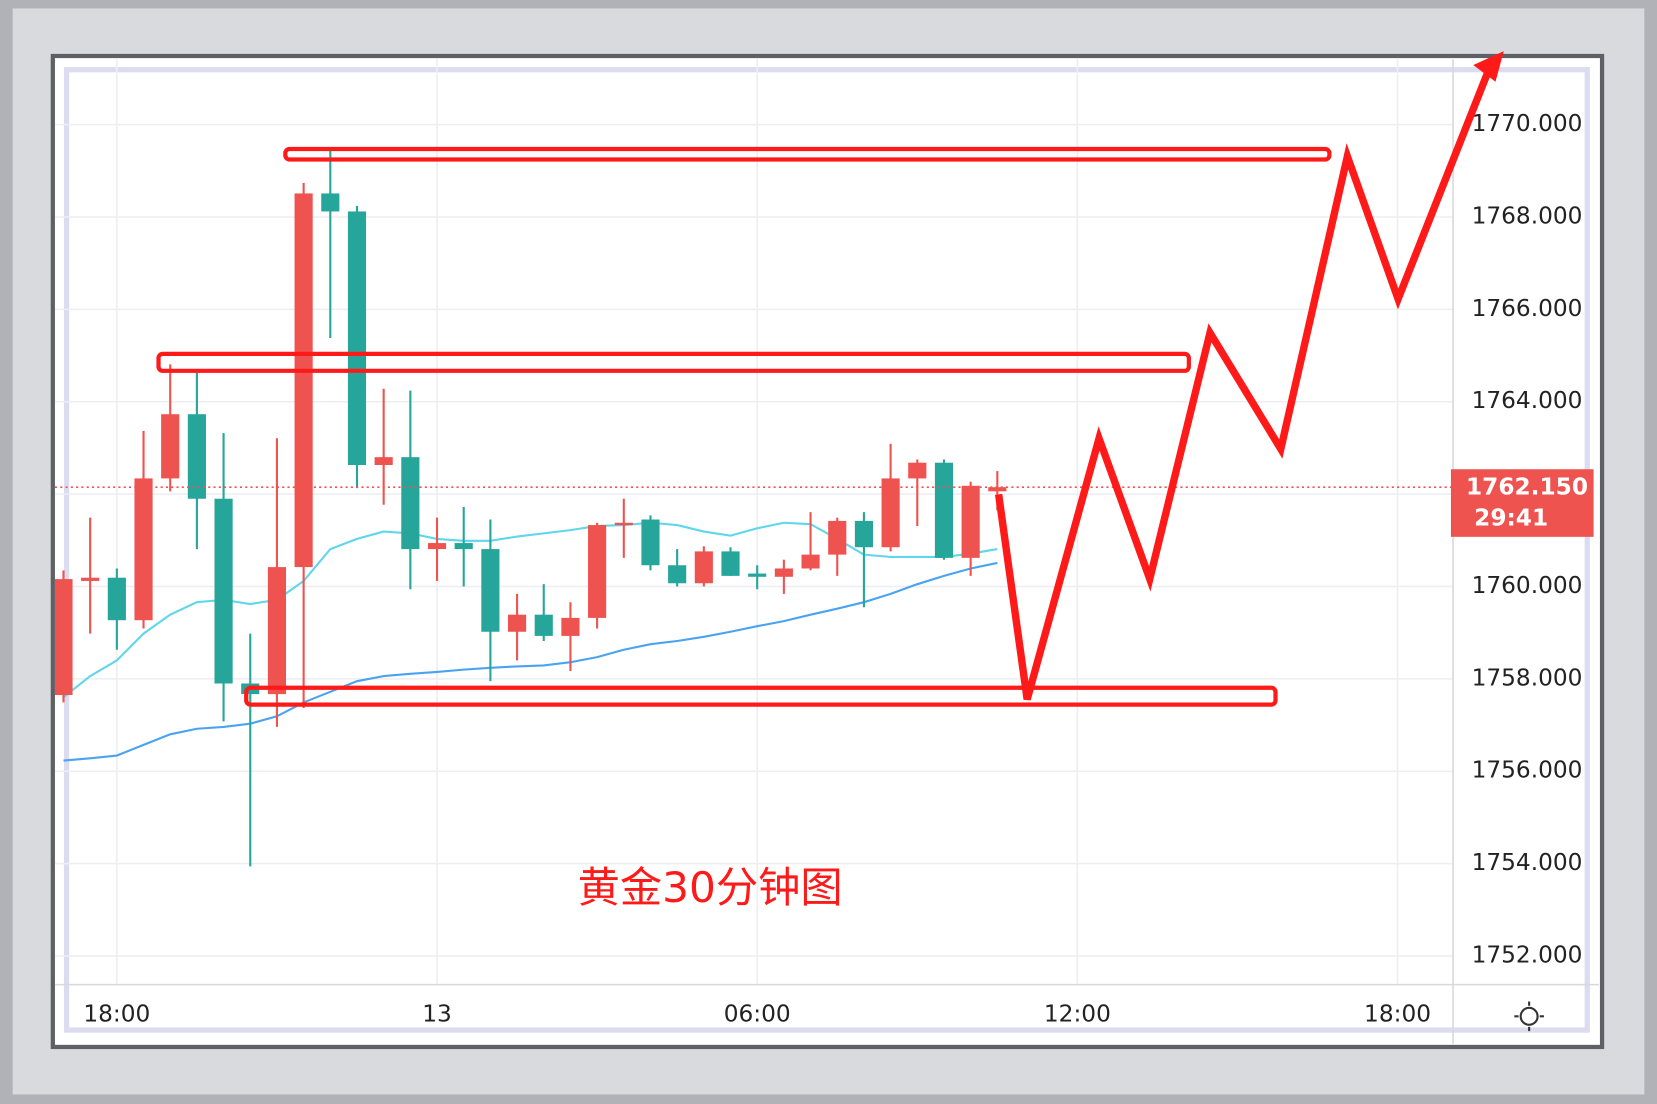 Image resolution: width=1657 pixels, height=1104 pixels. I want to click on settings-icon, so click(1529, 1016).